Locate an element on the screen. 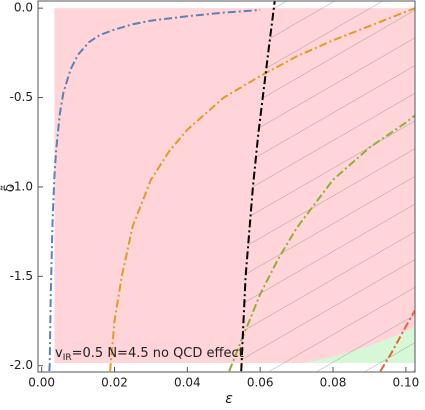  x-tick-label: 0.00 is located at coordinates (41, 383).